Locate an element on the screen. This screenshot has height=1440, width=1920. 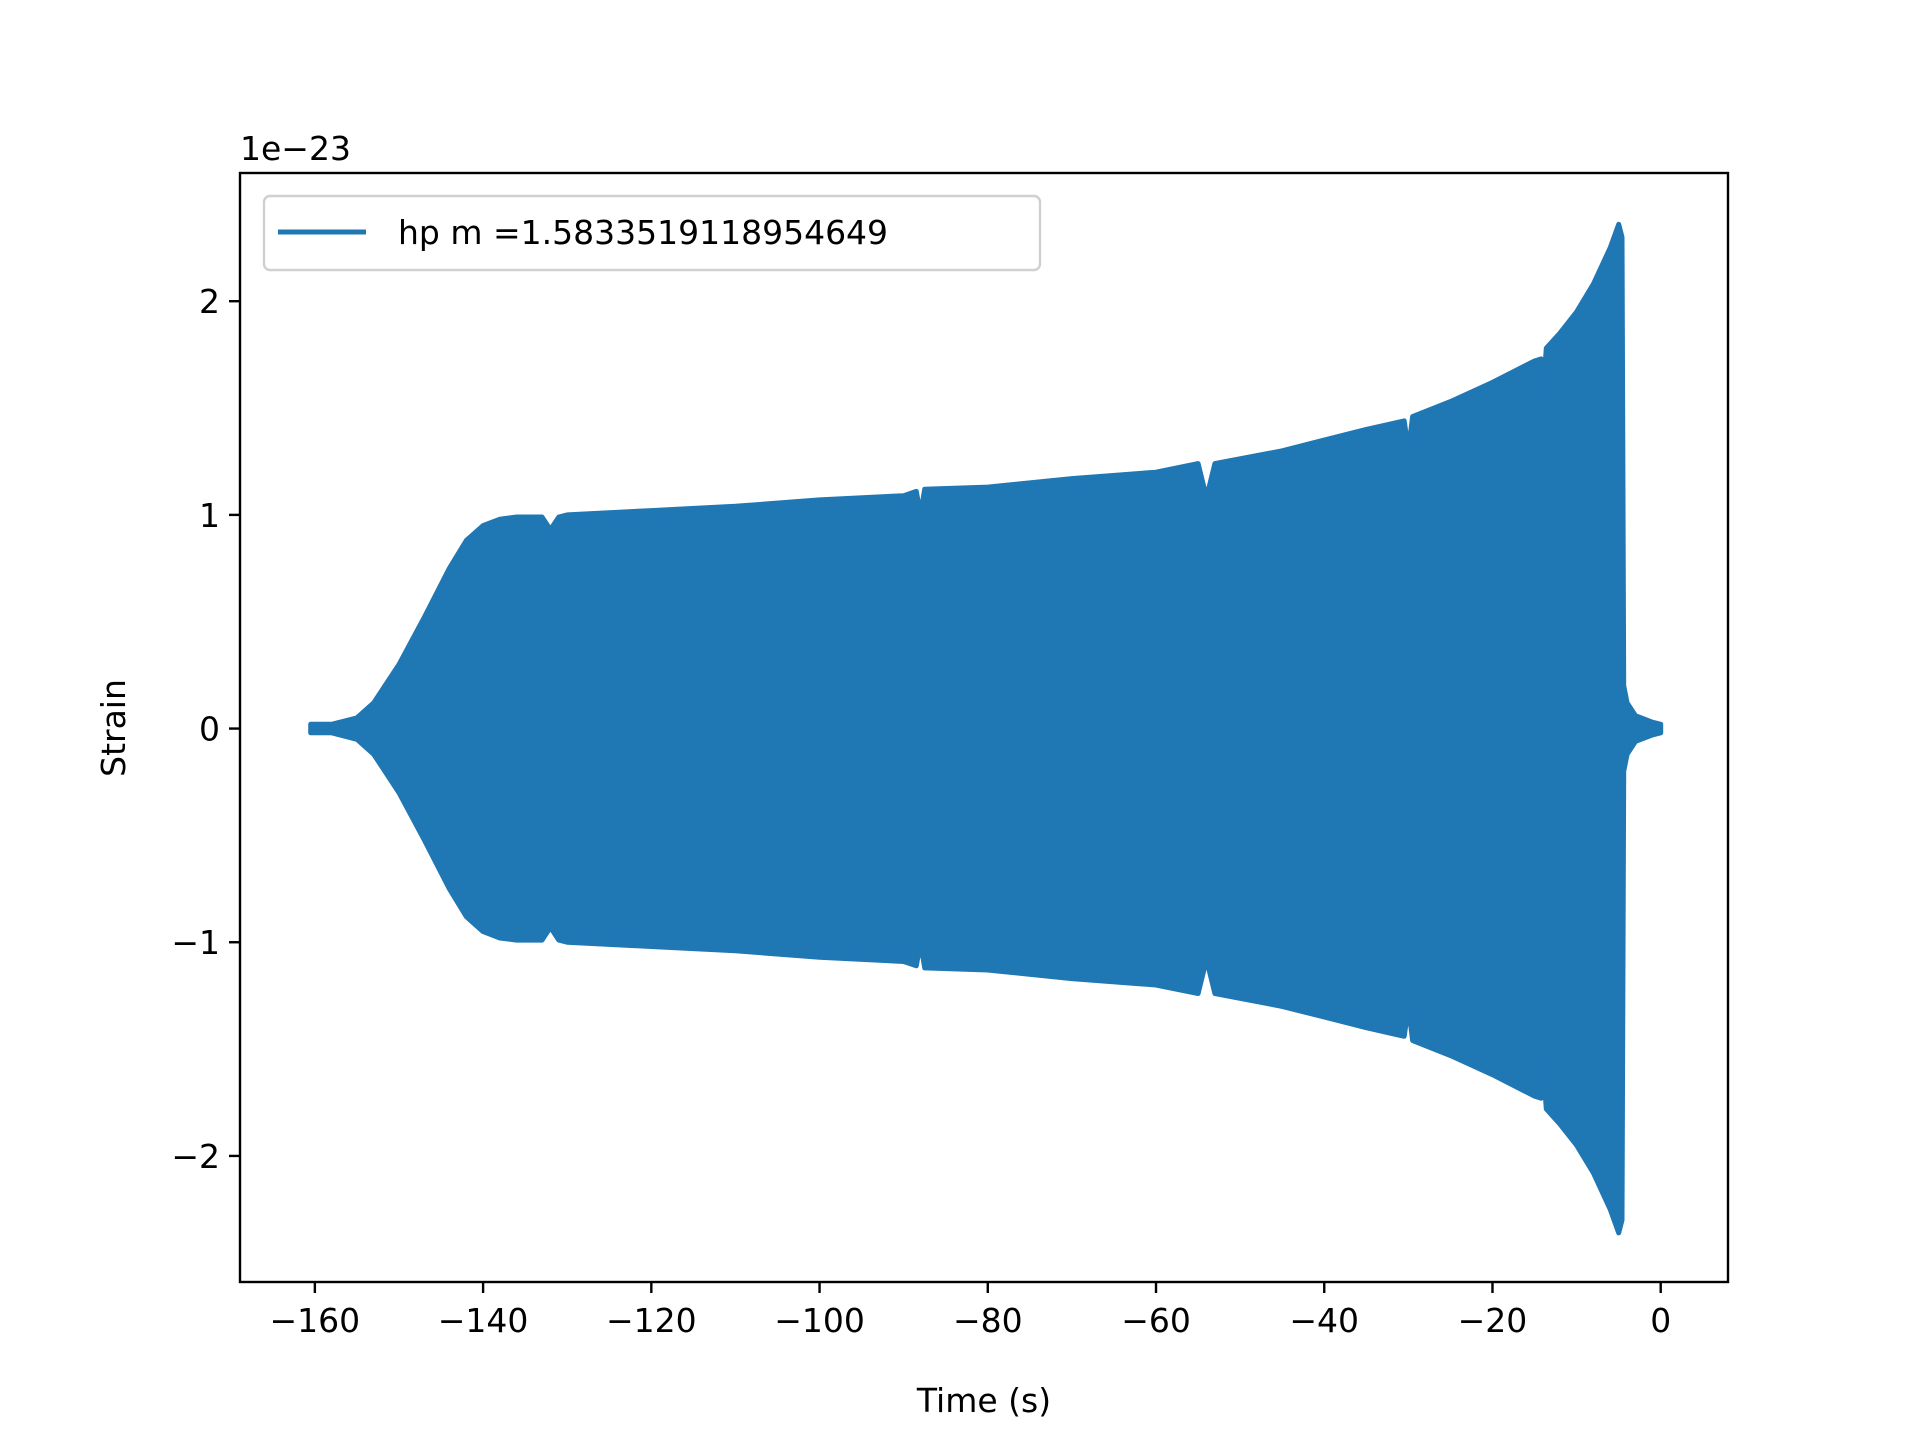
x-tick-label: −80 is located at coordinates (988, 1320).